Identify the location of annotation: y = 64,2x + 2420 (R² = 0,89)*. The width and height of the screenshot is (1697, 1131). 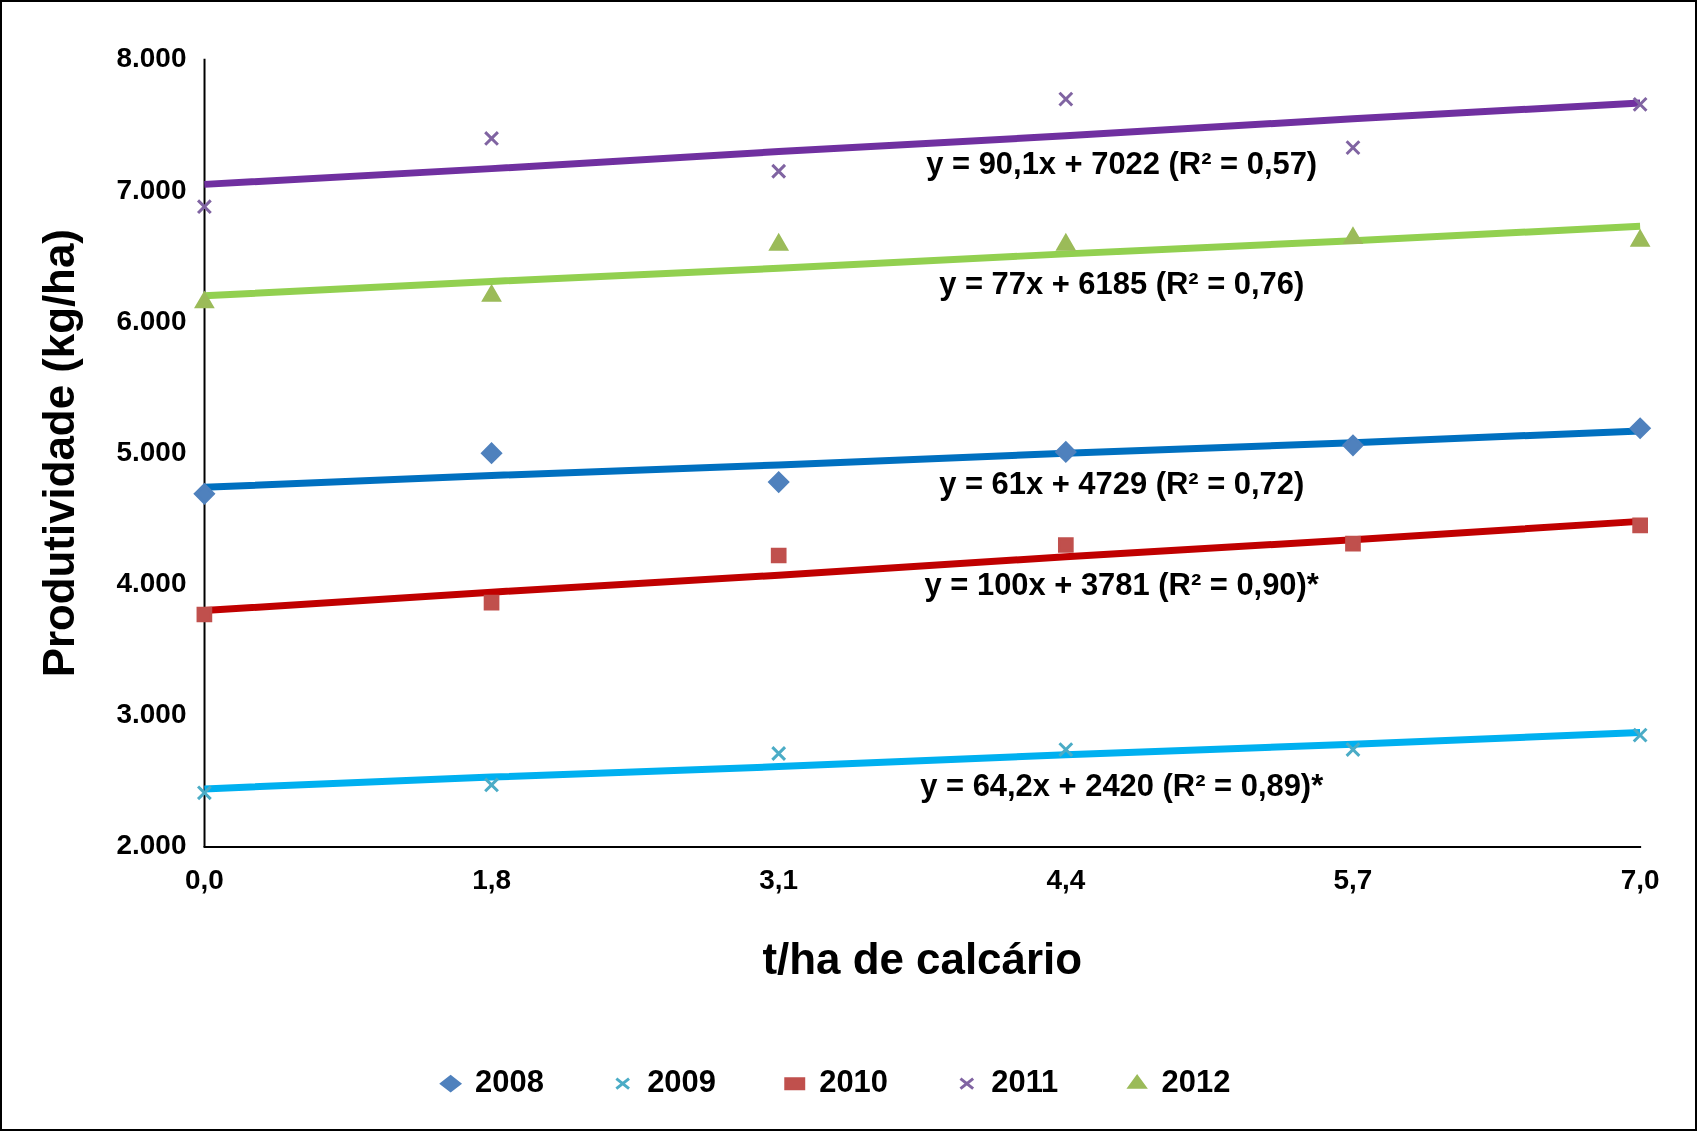
(1122, 785).